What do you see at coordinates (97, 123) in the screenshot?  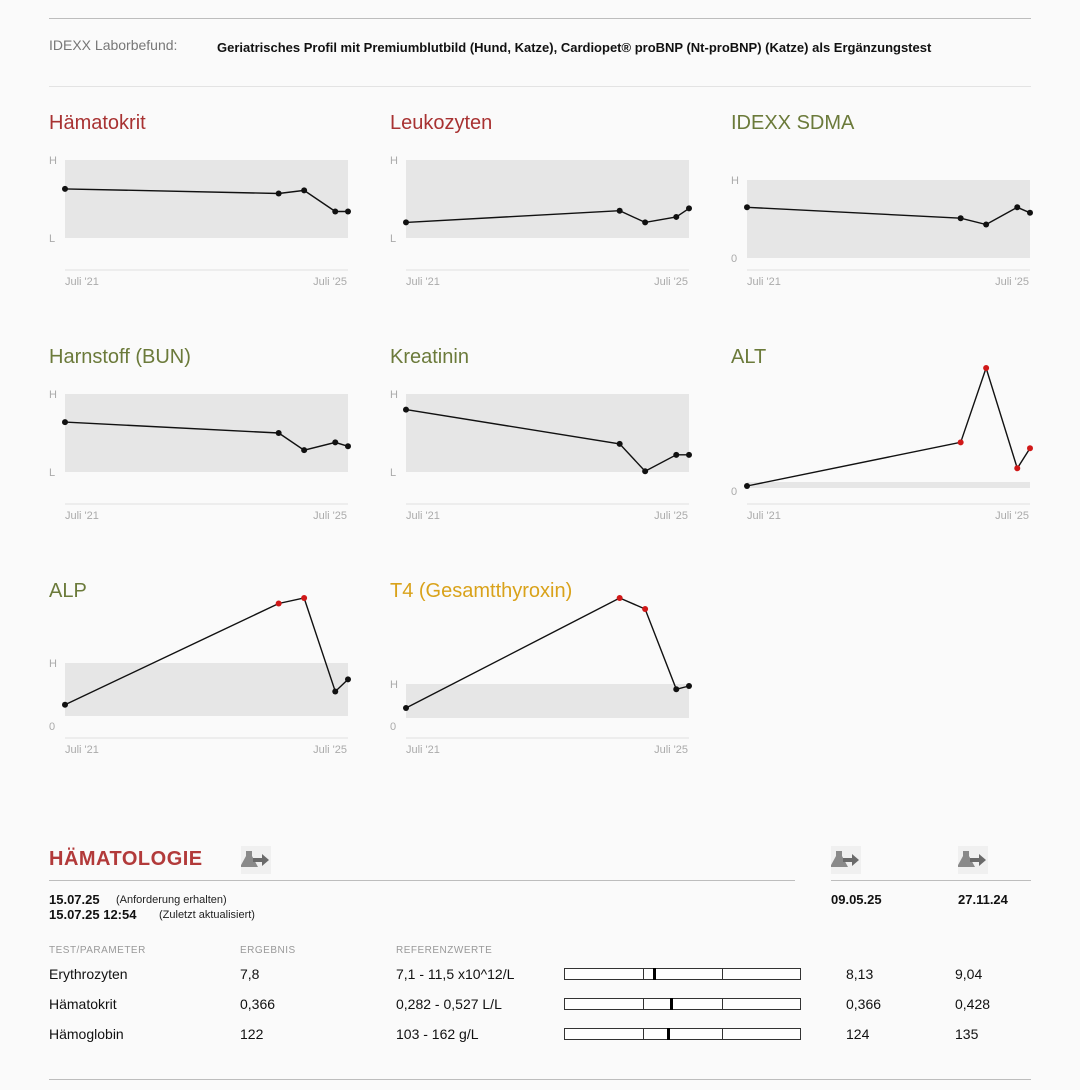 I see `chart-title: Hämatokrit` at bounding box center [97, 123].